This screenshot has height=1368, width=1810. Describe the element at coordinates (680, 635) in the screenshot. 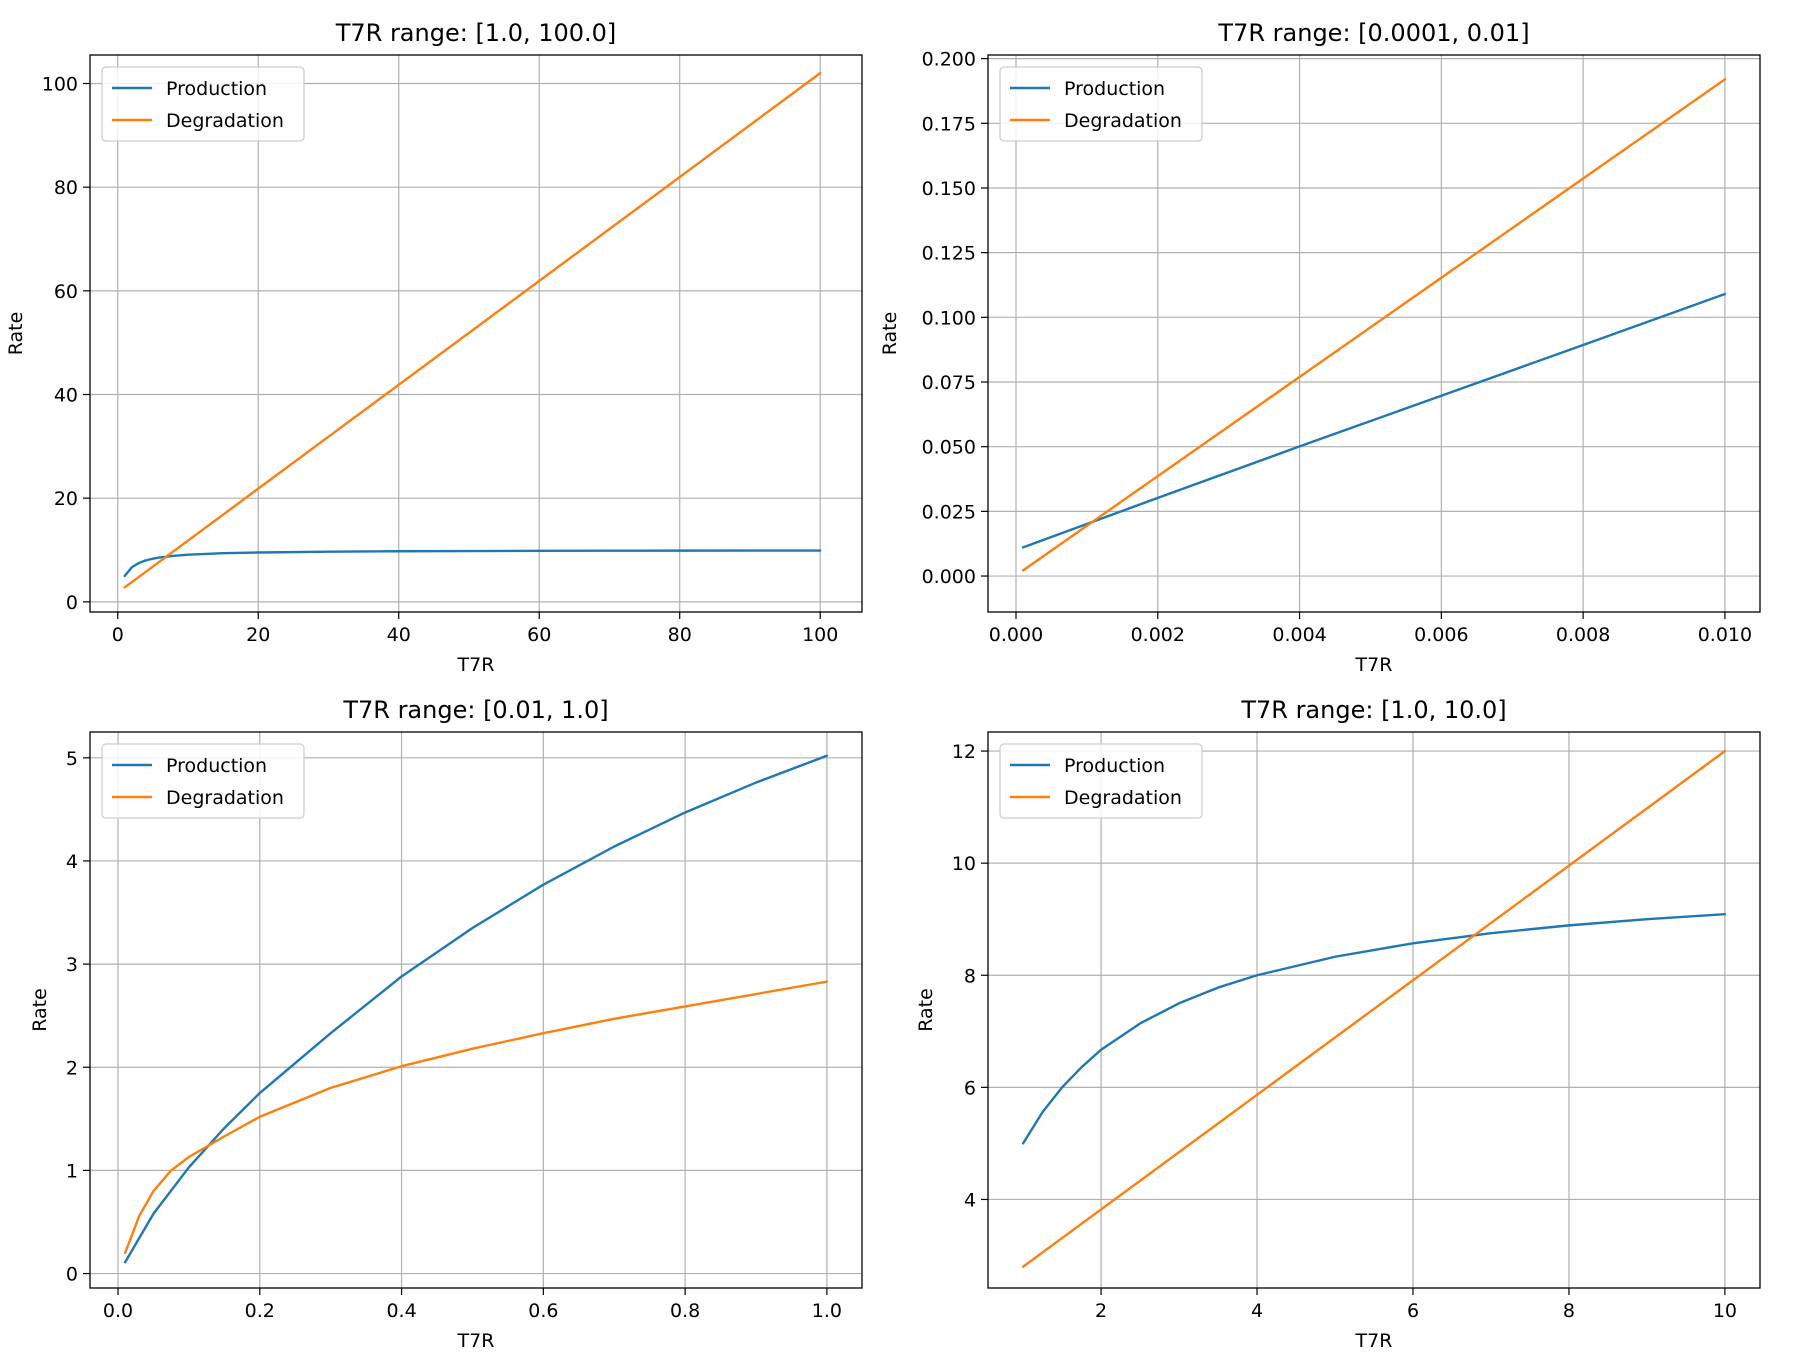

I see `x-tick-label: 80` at that location.